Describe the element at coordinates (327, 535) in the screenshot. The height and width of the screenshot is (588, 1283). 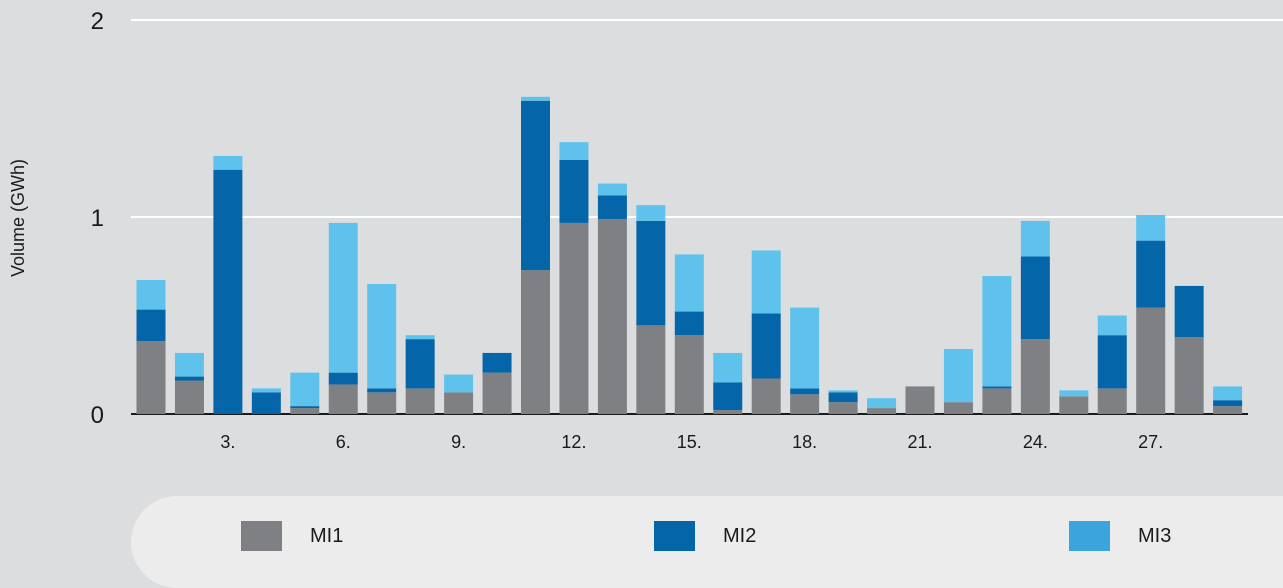
I see `legend-label-mi1: MI1` at that location.